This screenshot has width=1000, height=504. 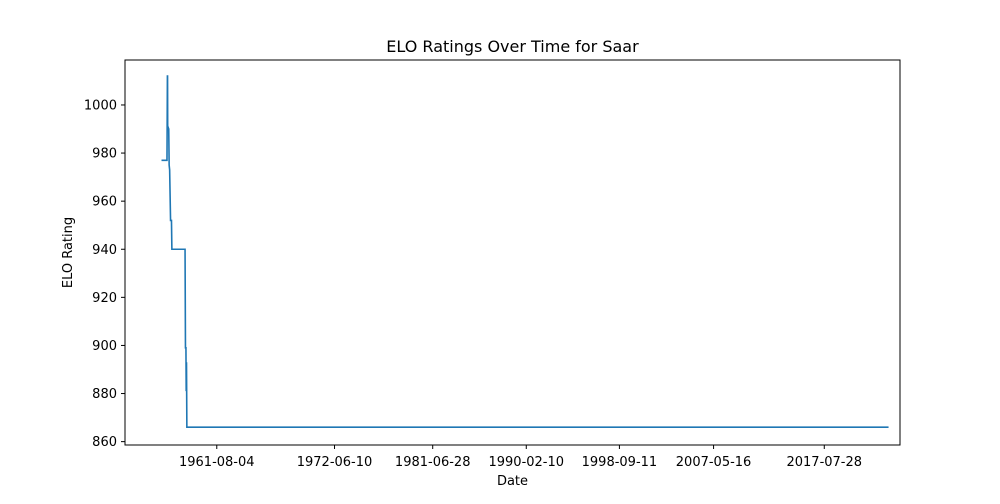 What do you see at coordinates (824, 462) in the screenshot?
I see `x-tick-label: 2017-07-28` at bounding box center [824, 462].